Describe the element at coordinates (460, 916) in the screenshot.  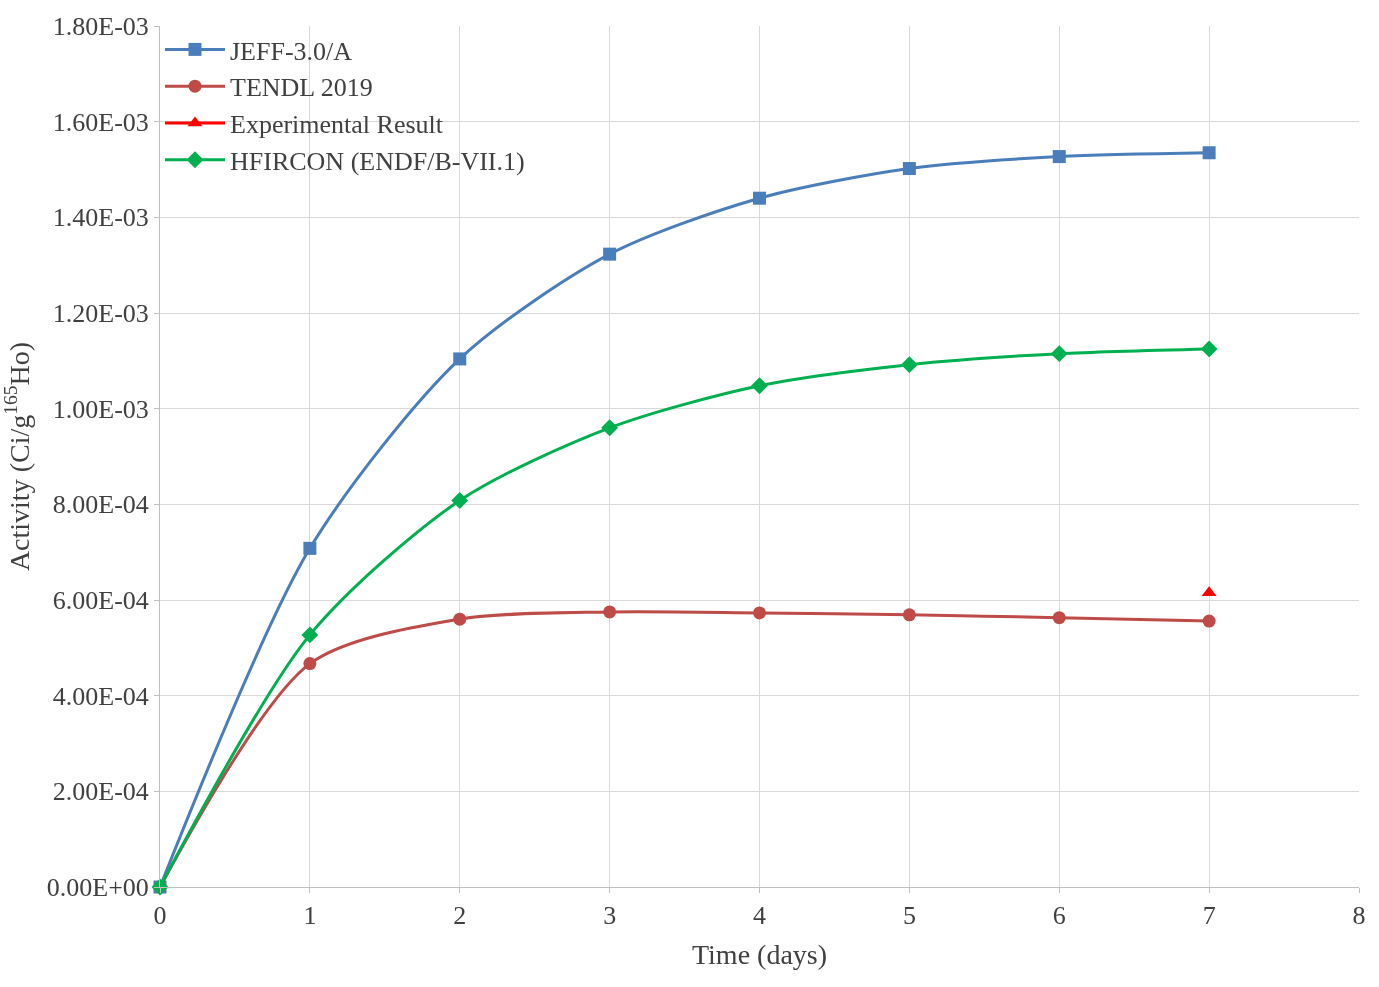
I see `x-tick-label: 2` at that location.